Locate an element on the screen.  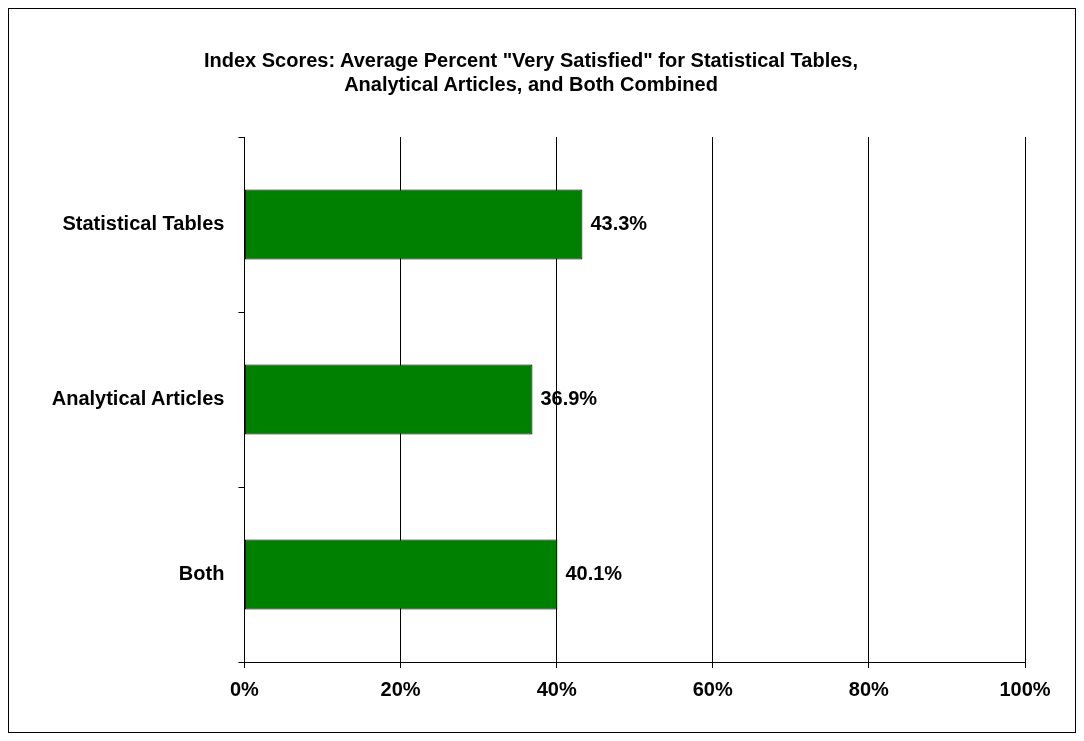
y-tick-label: Both is located at coordinates (201, 573).